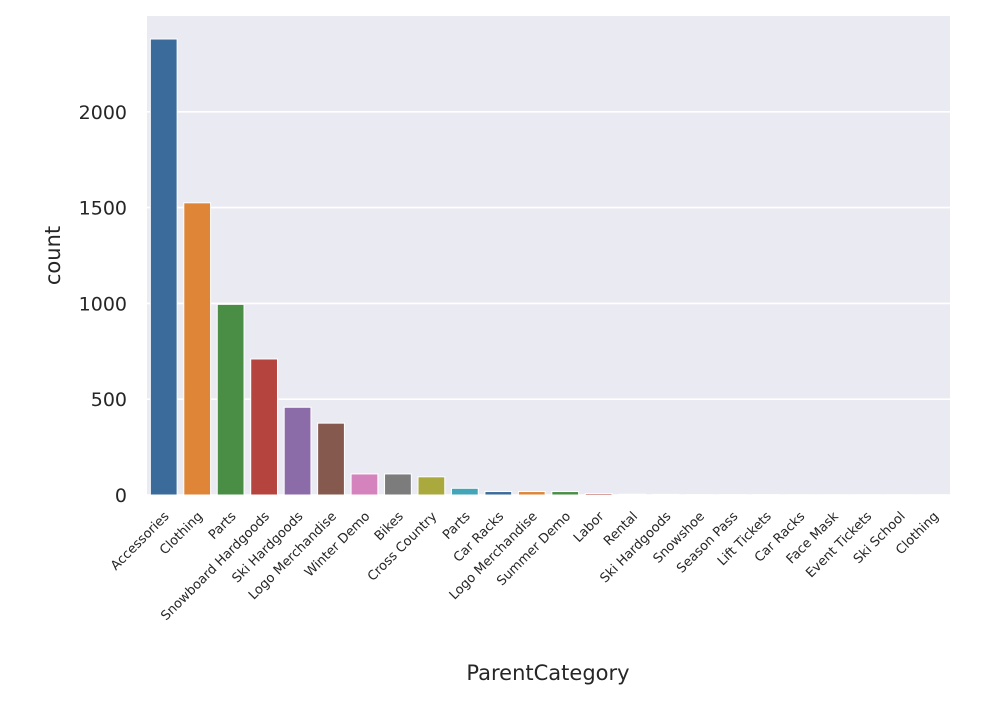 The height and width of the screenshot is (706, 994). What do you see at coordinates (109, 400) in the screenshot?
I see `y-tick-label: 500` at bounding box center [109, 400].